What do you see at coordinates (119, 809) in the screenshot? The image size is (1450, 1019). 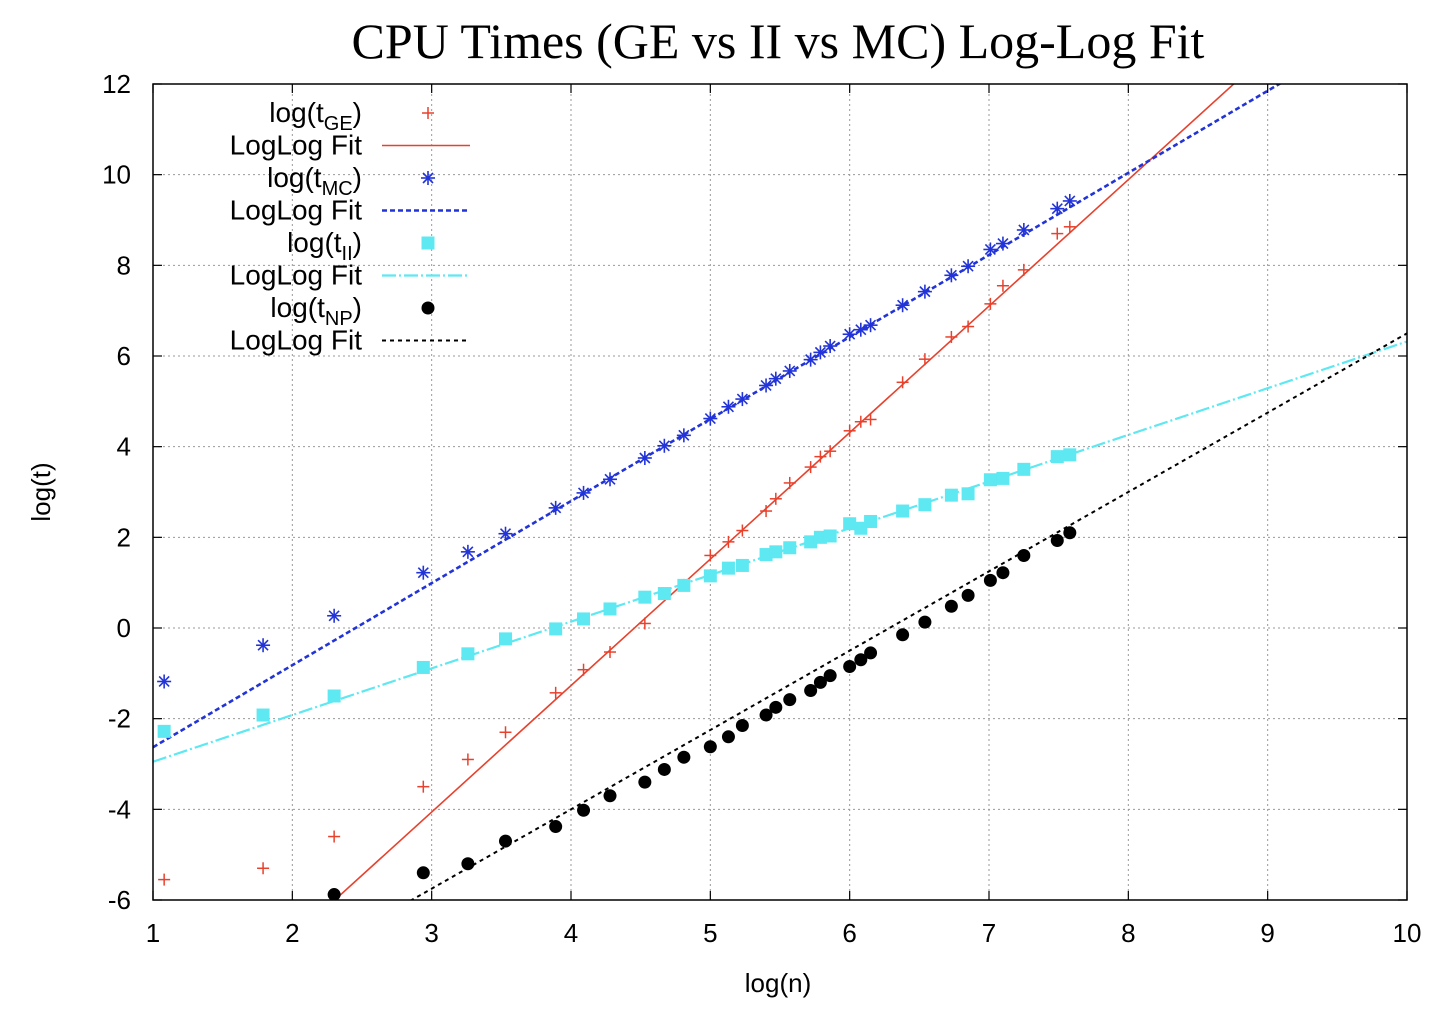 I see `y-tick-label: -4` at bounding box center [119, 809].